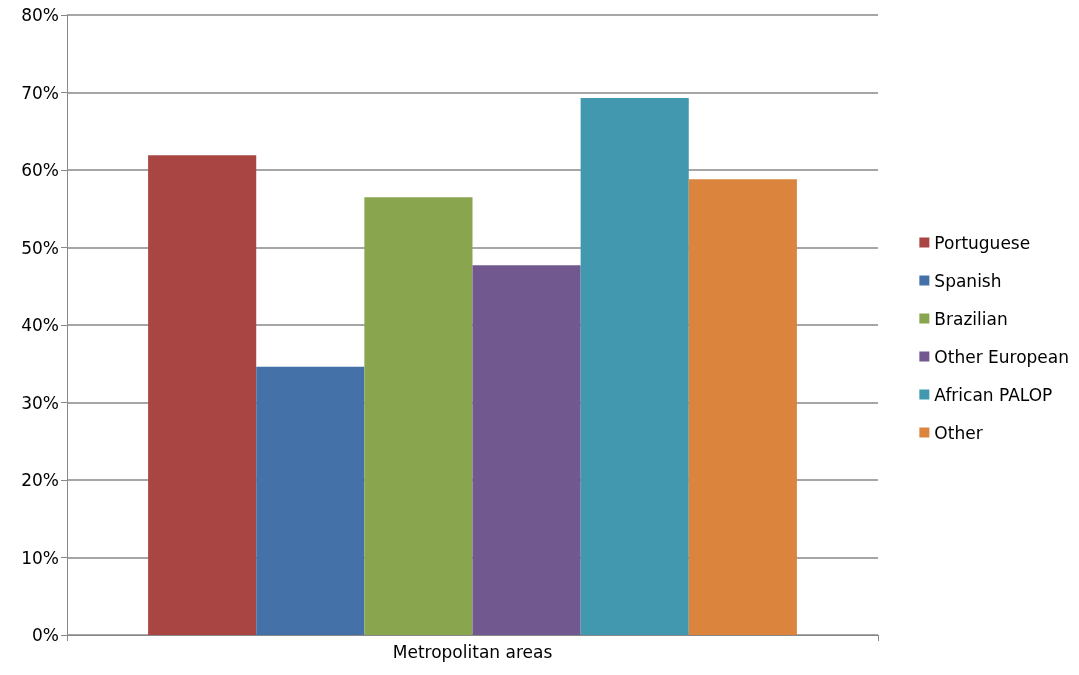 The image size is (1079, 675). Describe the element at coordinates (40, 480) in the screenshot. I see `y-tick-label: 20%` at that location.